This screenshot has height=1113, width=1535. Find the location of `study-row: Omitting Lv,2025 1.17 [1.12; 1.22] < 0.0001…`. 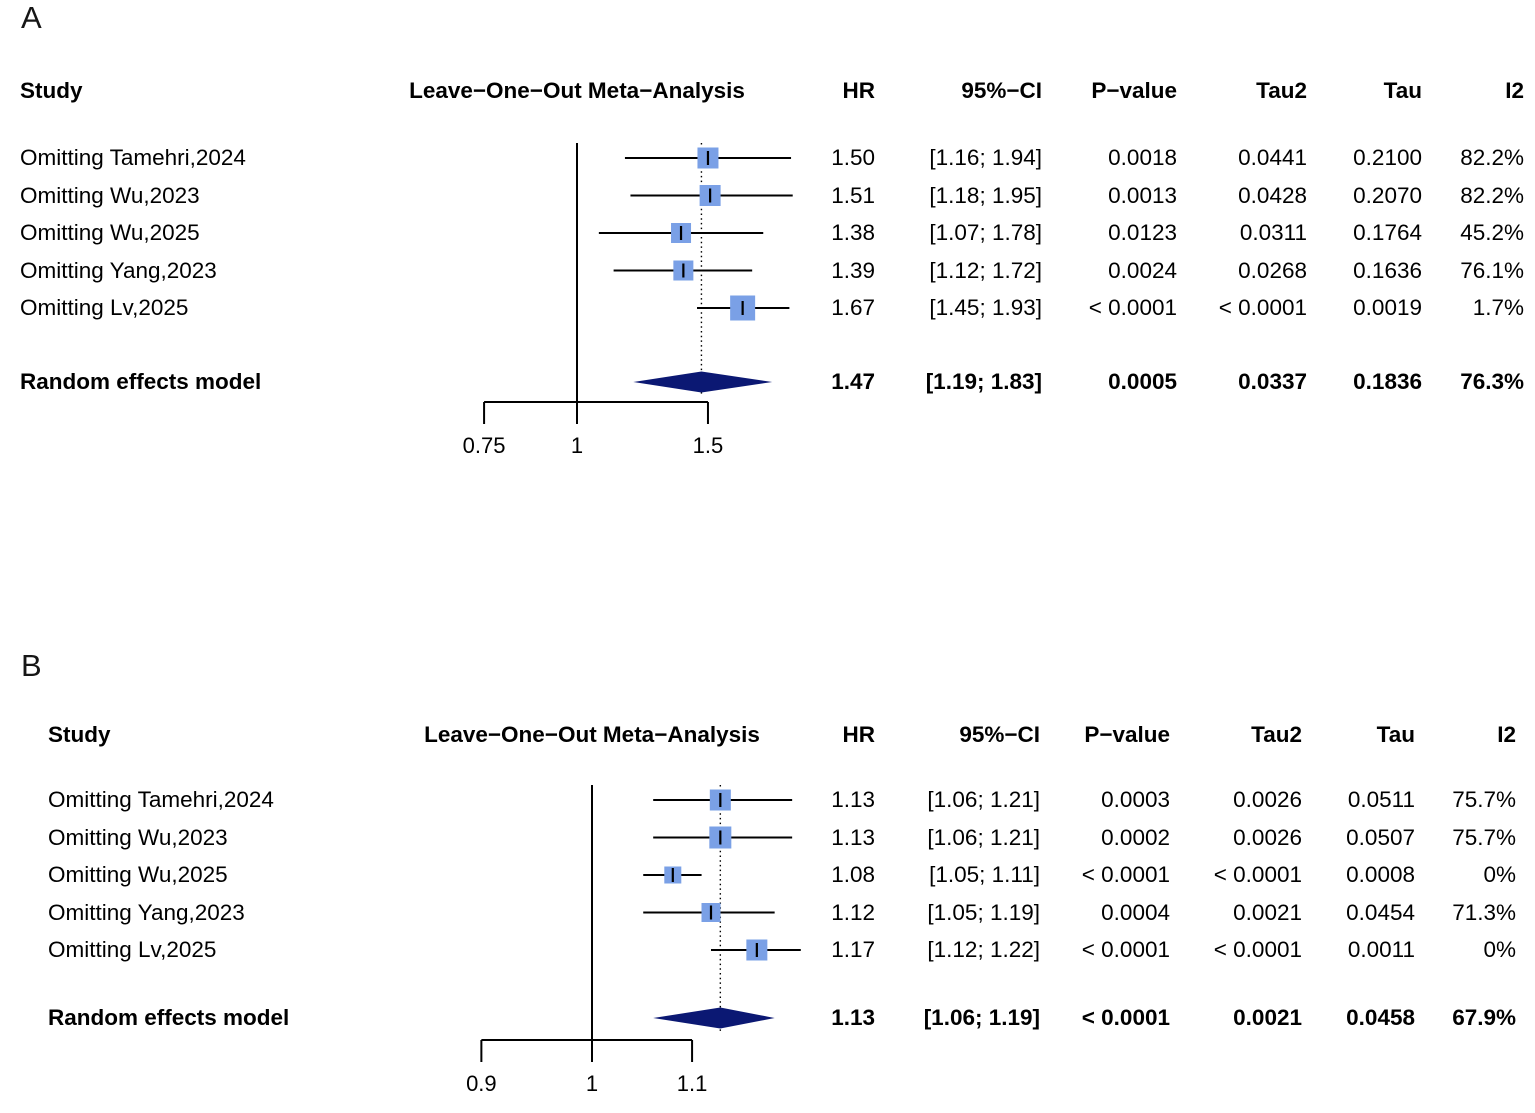

study-row: Omitting Lv,2025 1.17 [1.12; 1.22] < 0.0001… is located at coordinates (767, 950).